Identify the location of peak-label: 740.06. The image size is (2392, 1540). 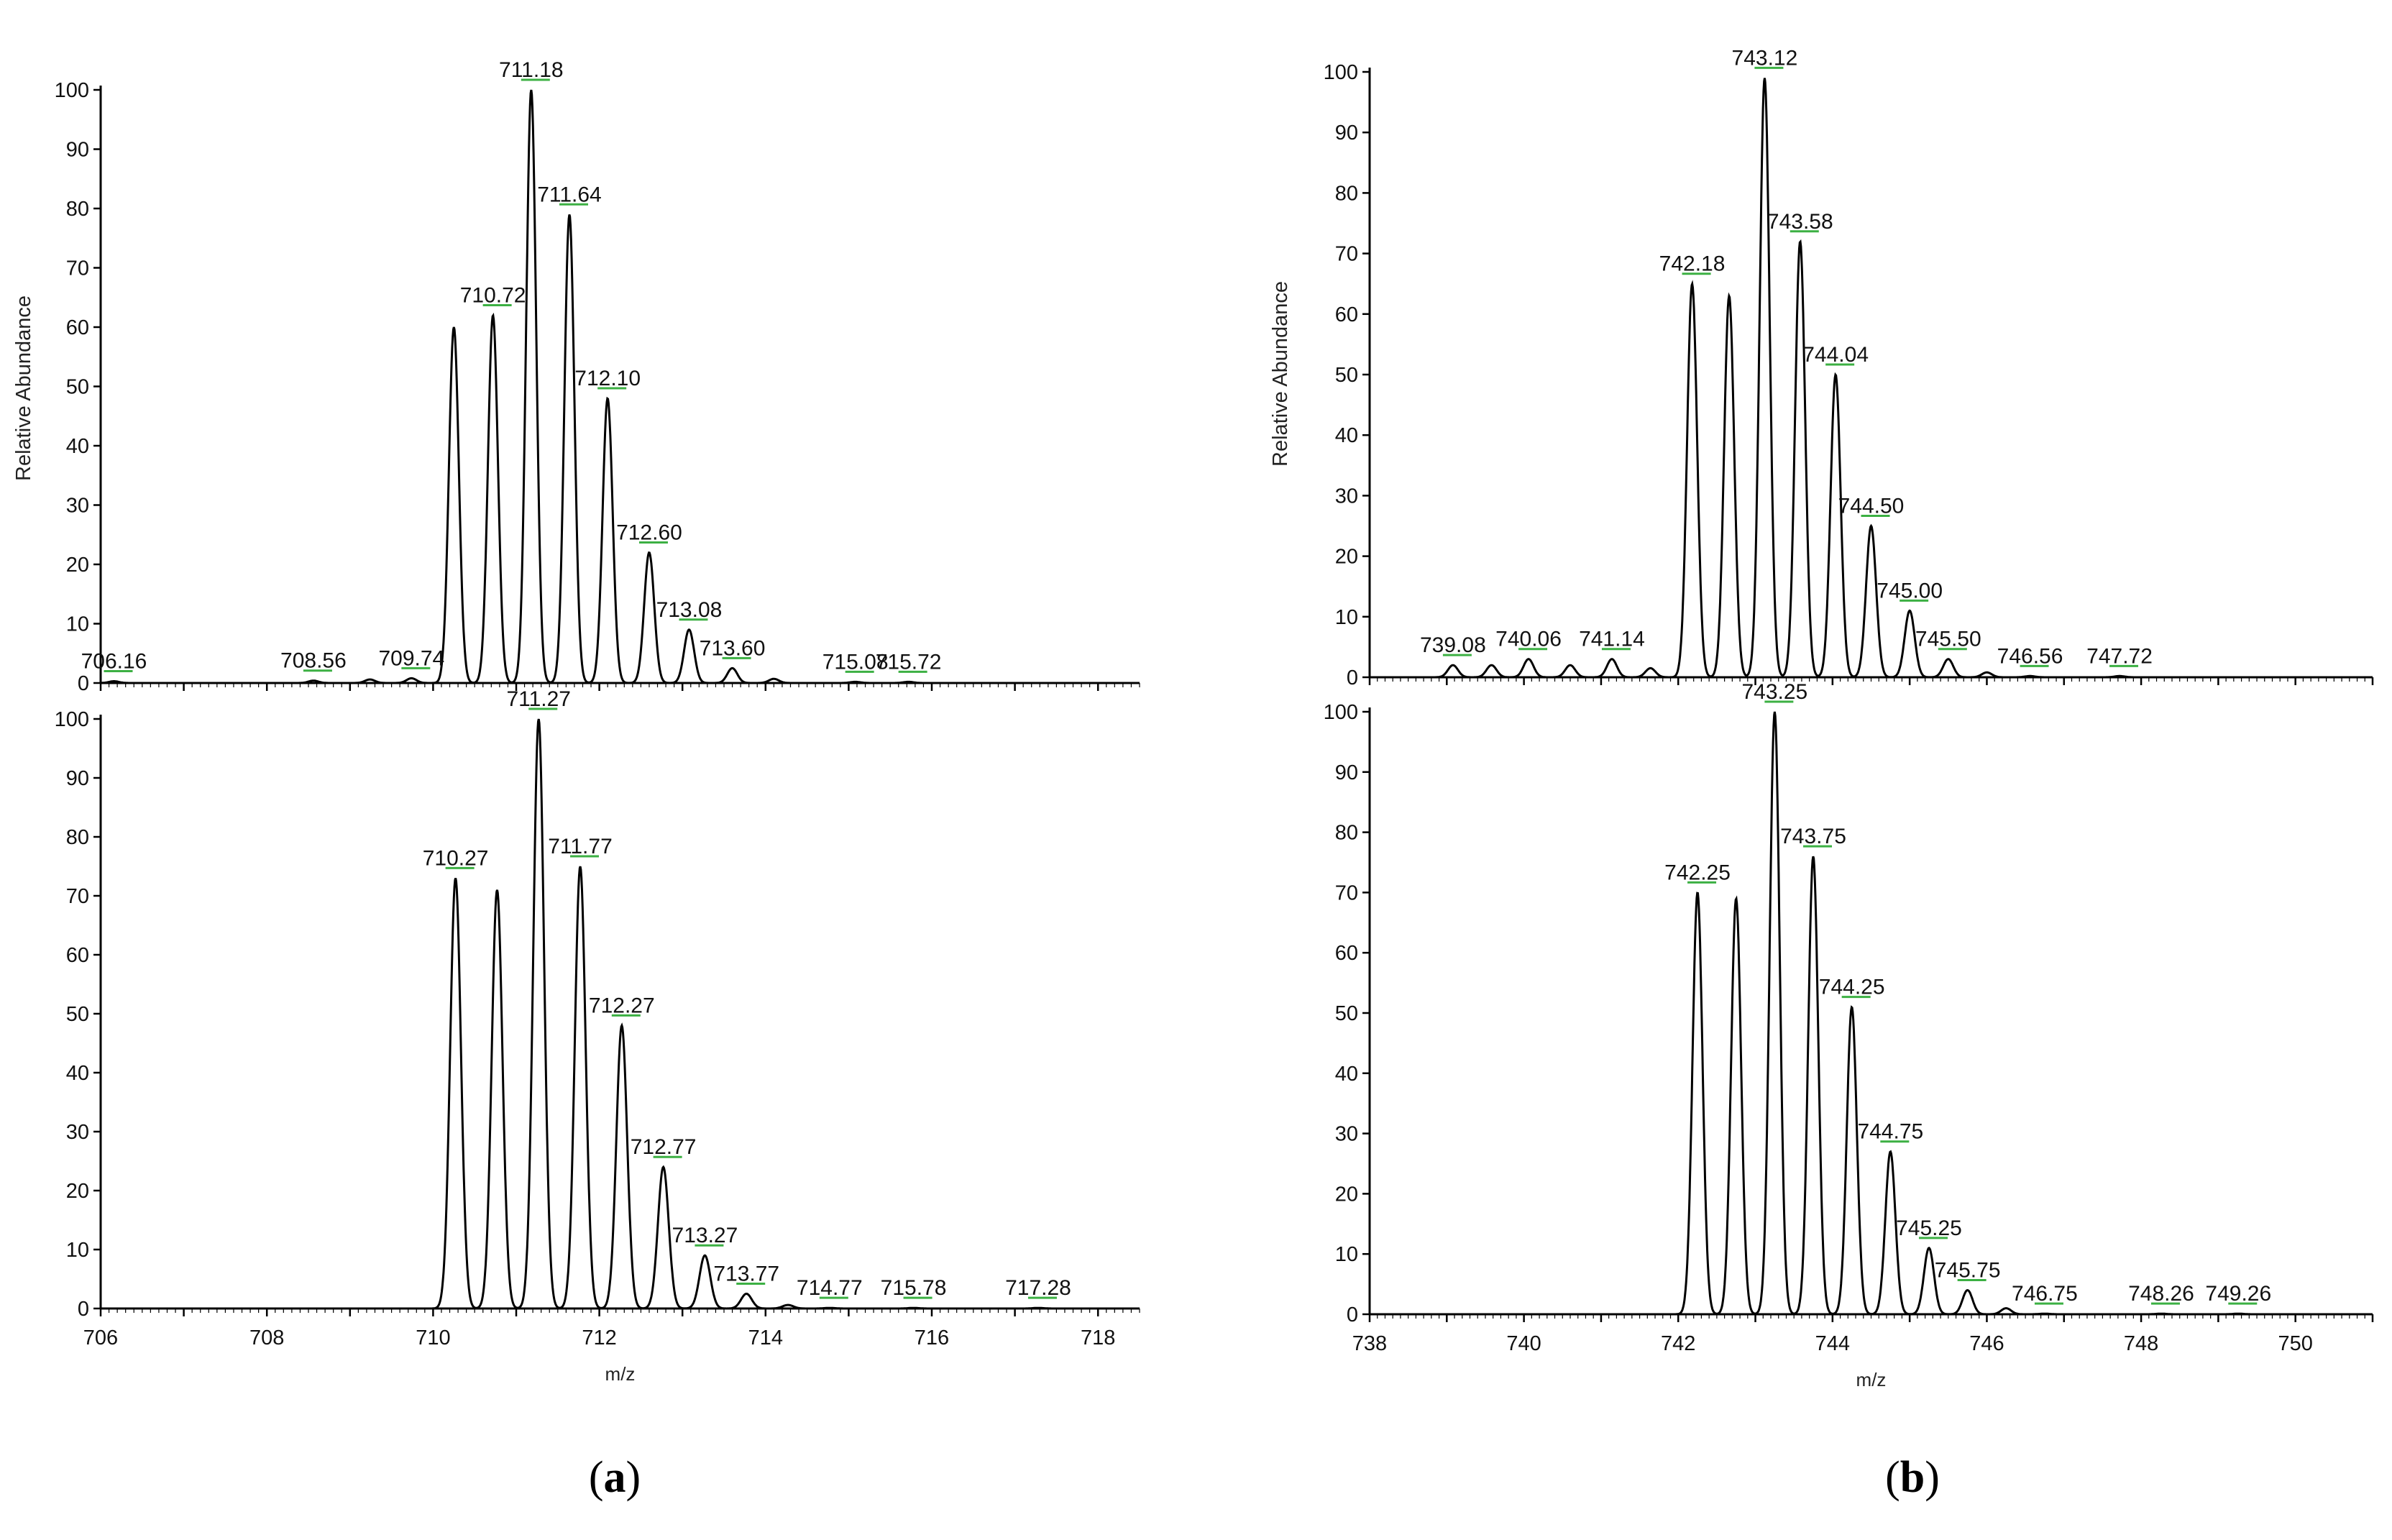
(1528, 639).